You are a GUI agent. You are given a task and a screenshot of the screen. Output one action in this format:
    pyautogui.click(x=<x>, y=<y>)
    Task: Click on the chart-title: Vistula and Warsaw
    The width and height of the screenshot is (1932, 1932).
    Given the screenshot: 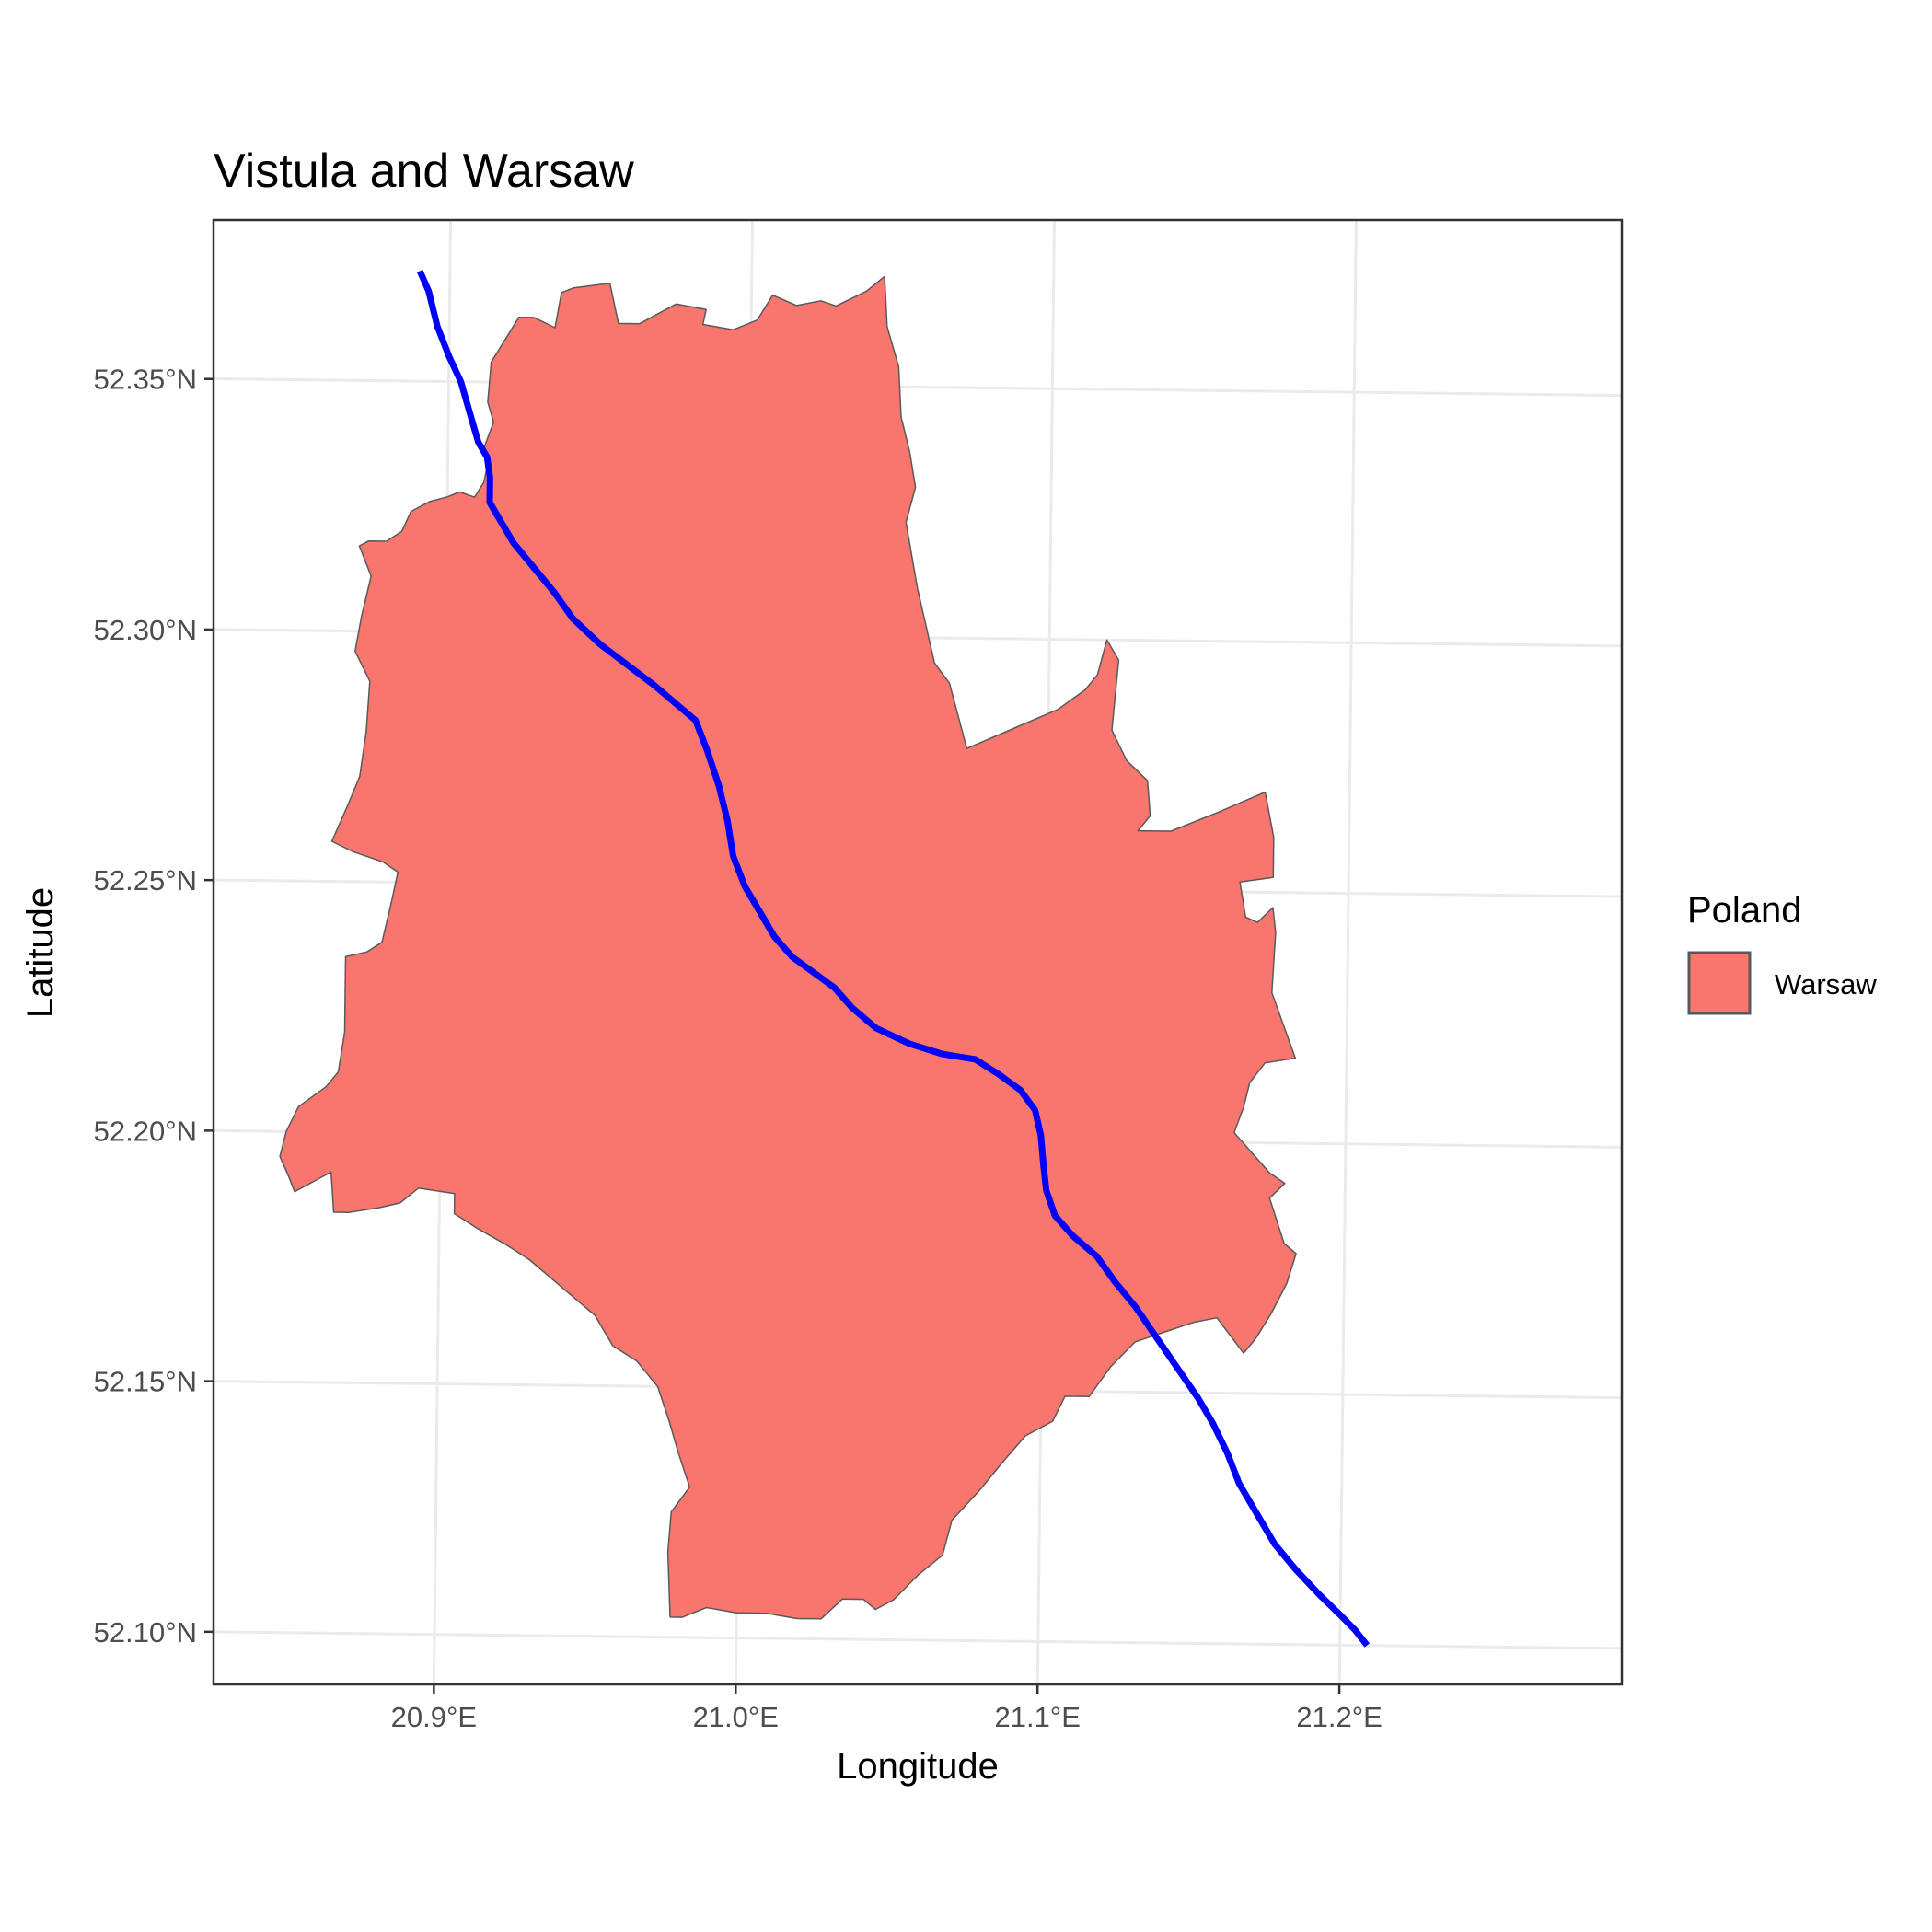 What is the action you would take?
    pyautogui.click(x=424, y=171)
    